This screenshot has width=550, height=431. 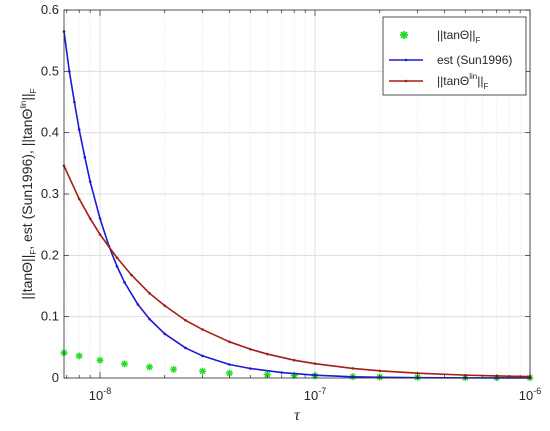 What do you see at coordinates (100, 394) in the screenshot?
I see `x-tick-label: 10⁻⁸` at bounding box center [100, 394].